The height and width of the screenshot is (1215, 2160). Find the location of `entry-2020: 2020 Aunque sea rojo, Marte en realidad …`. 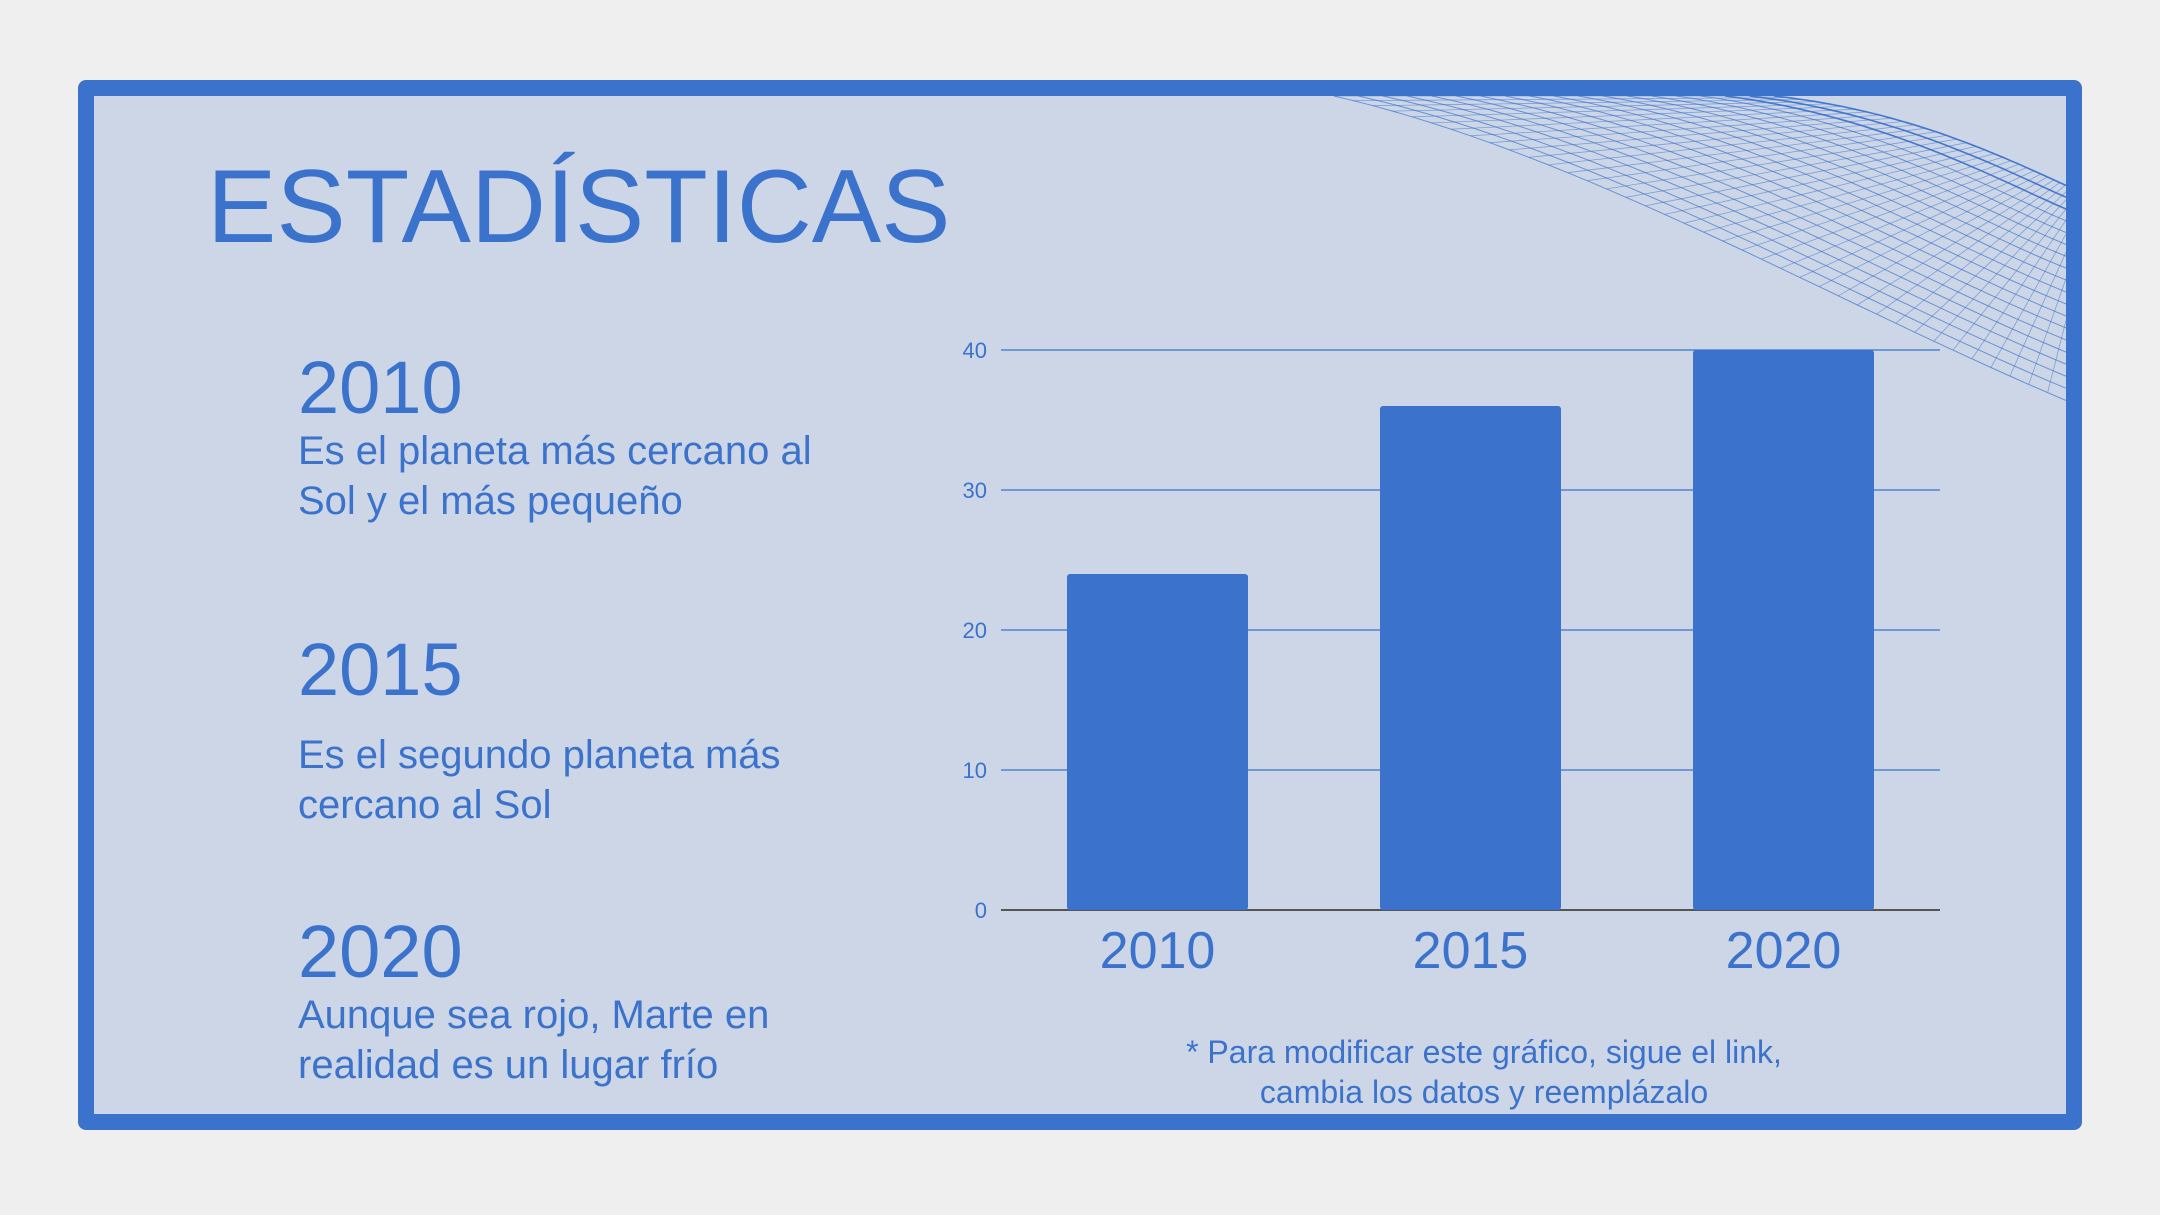

entry-2020: 2020 Aunque sea rojo, Marte en realidad … is located at coordinates (578, 1002).